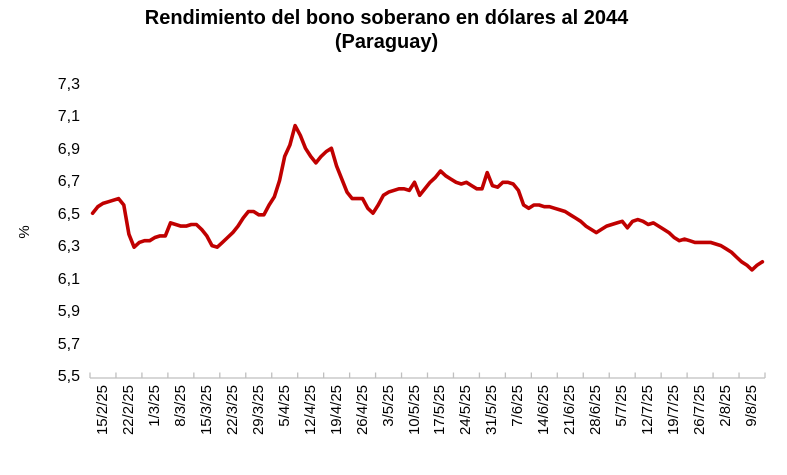 This screenshot has height=475, width=787. Describe the element at coordinates (700, 410) in the screenshot. I see `x-tick-label: 26/7/25` at that location.